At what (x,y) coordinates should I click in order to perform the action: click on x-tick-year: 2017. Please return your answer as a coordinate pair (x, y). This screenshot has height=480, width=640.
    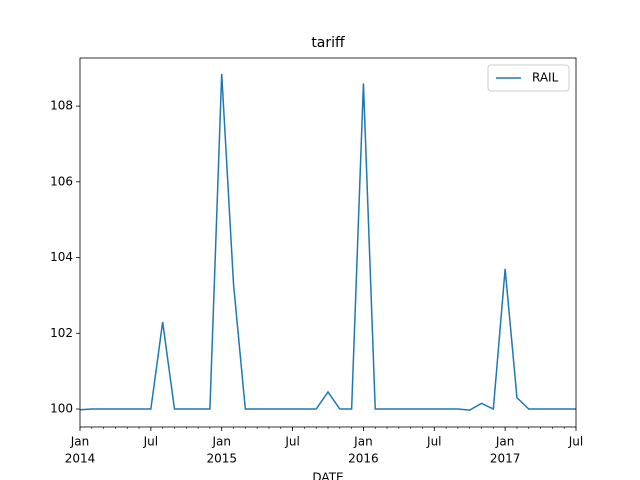
    Looking at the image, I should click on (505, 459).